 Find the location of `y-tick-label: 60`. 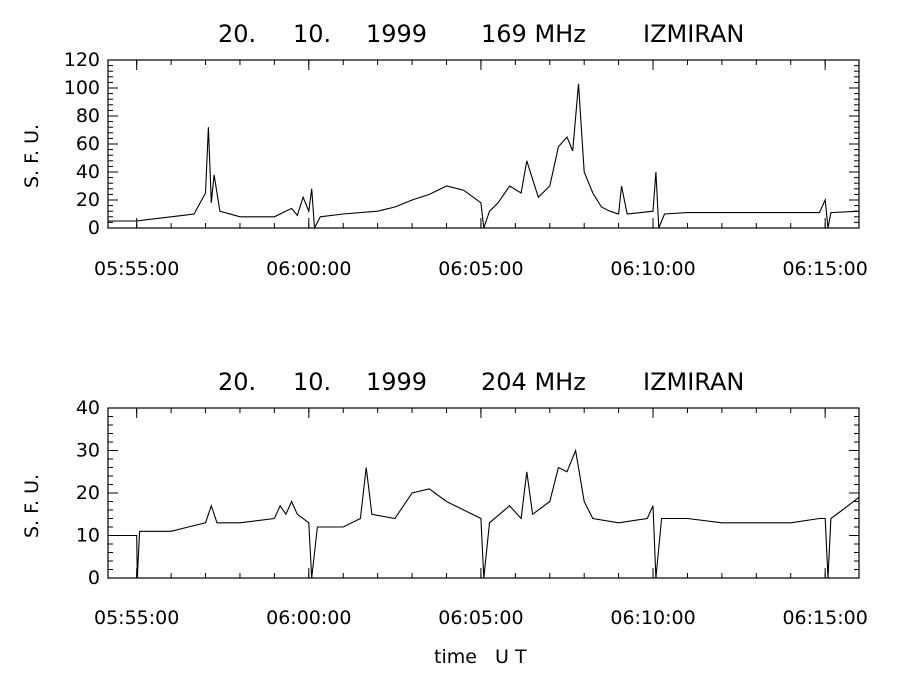

y-tick-label: 60 is located at coordinates (88, 144).